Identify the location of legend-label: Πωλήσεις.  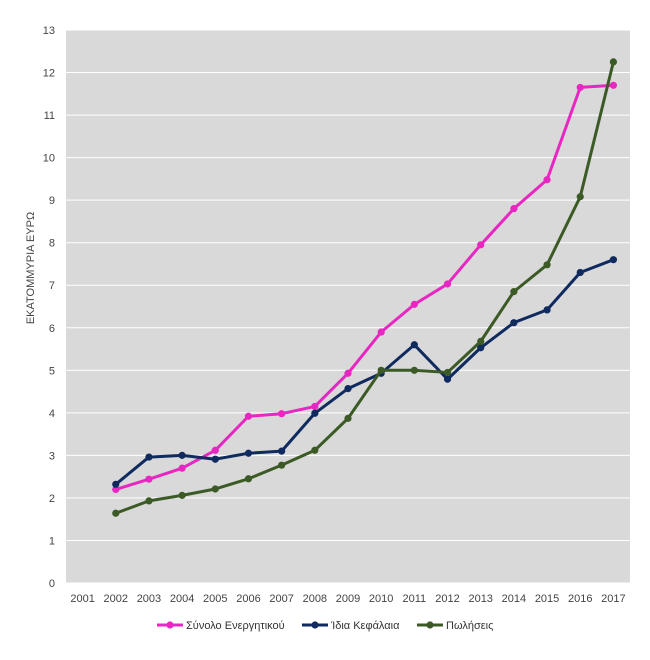
(469, 626).